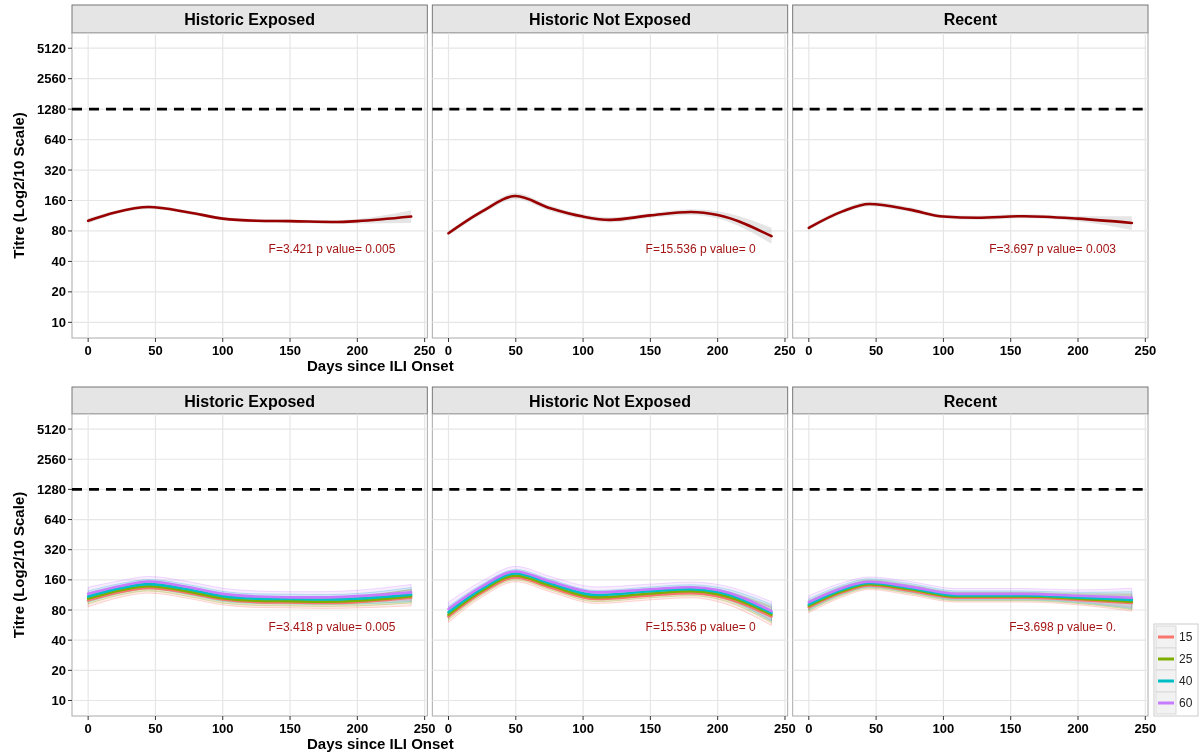 This screenshot has width=1204, height=755. What do you see at coordinates (1053, 248) in the screenshot?
I see `annotation: F=3.697 p value= 0.003` at bounding box center [1053, 248].